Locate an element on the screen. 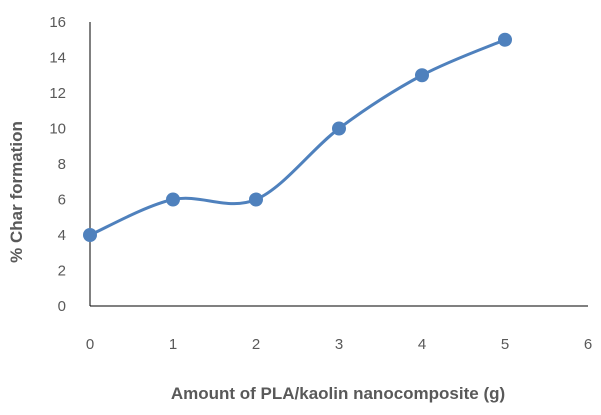  y-tick-label: 0 is located at coordinates (62, 306).